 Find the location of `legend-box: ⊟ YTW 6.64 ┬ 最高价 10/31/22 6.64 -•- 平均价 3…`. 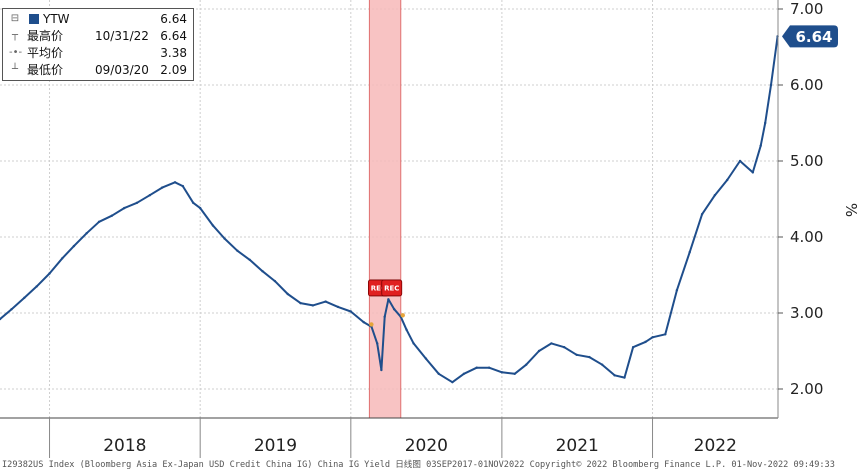

legend-box: ⊟ YTW 6.64 ┬ 最高价 10/31/22 6.64 -•- 平均价 3… is located at coordinates (98, 44).